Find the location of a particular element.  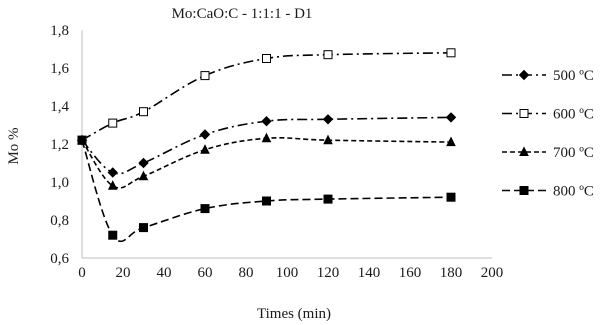

legend-item: 600 ºC is located at coordinates (548, 115).